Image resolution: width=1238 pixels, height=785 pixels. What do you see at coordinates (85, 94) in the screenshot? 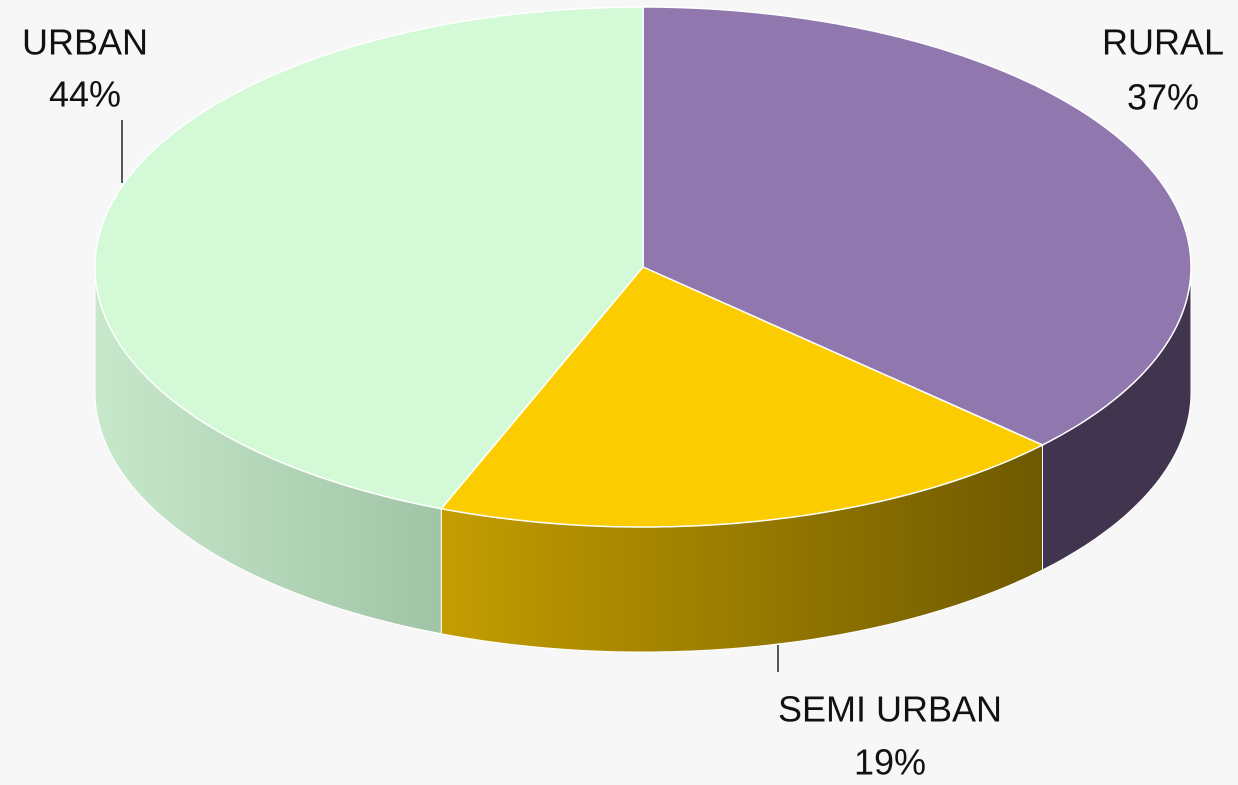
I see `value-label: 44%` at bounding box center [85, 94].